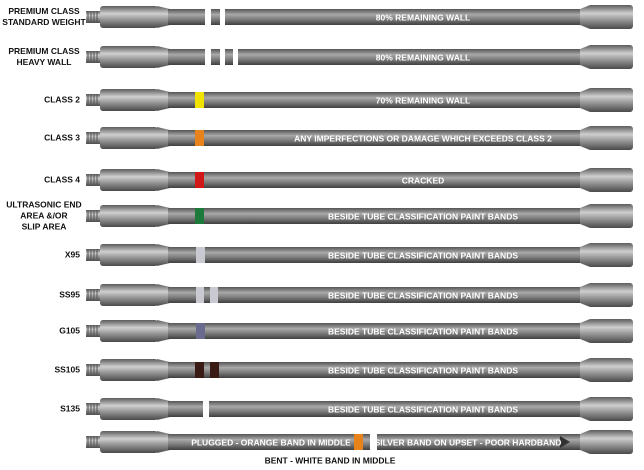 This screenshot has width=644, height=470. What do you see at coordinates (44, 22) in the screenshot?
I see `row-label: STANDARD WEIGHT` at bounding box center [44, 22].